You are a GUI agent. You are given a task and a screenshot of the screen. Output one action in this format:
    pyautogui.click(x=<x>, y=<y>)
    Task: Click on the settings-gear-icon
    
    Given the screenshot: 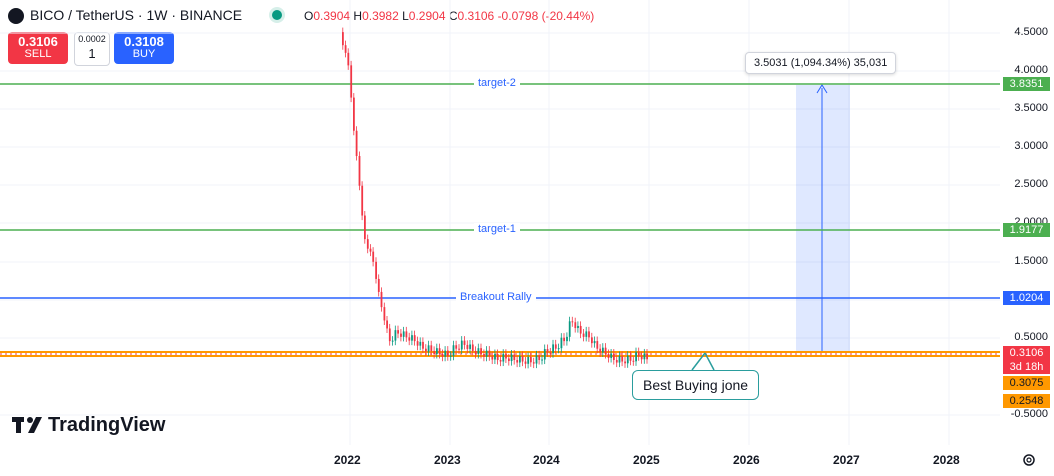 What is the action you would take?
    pyautogui.click(x=1029, y=460)
    